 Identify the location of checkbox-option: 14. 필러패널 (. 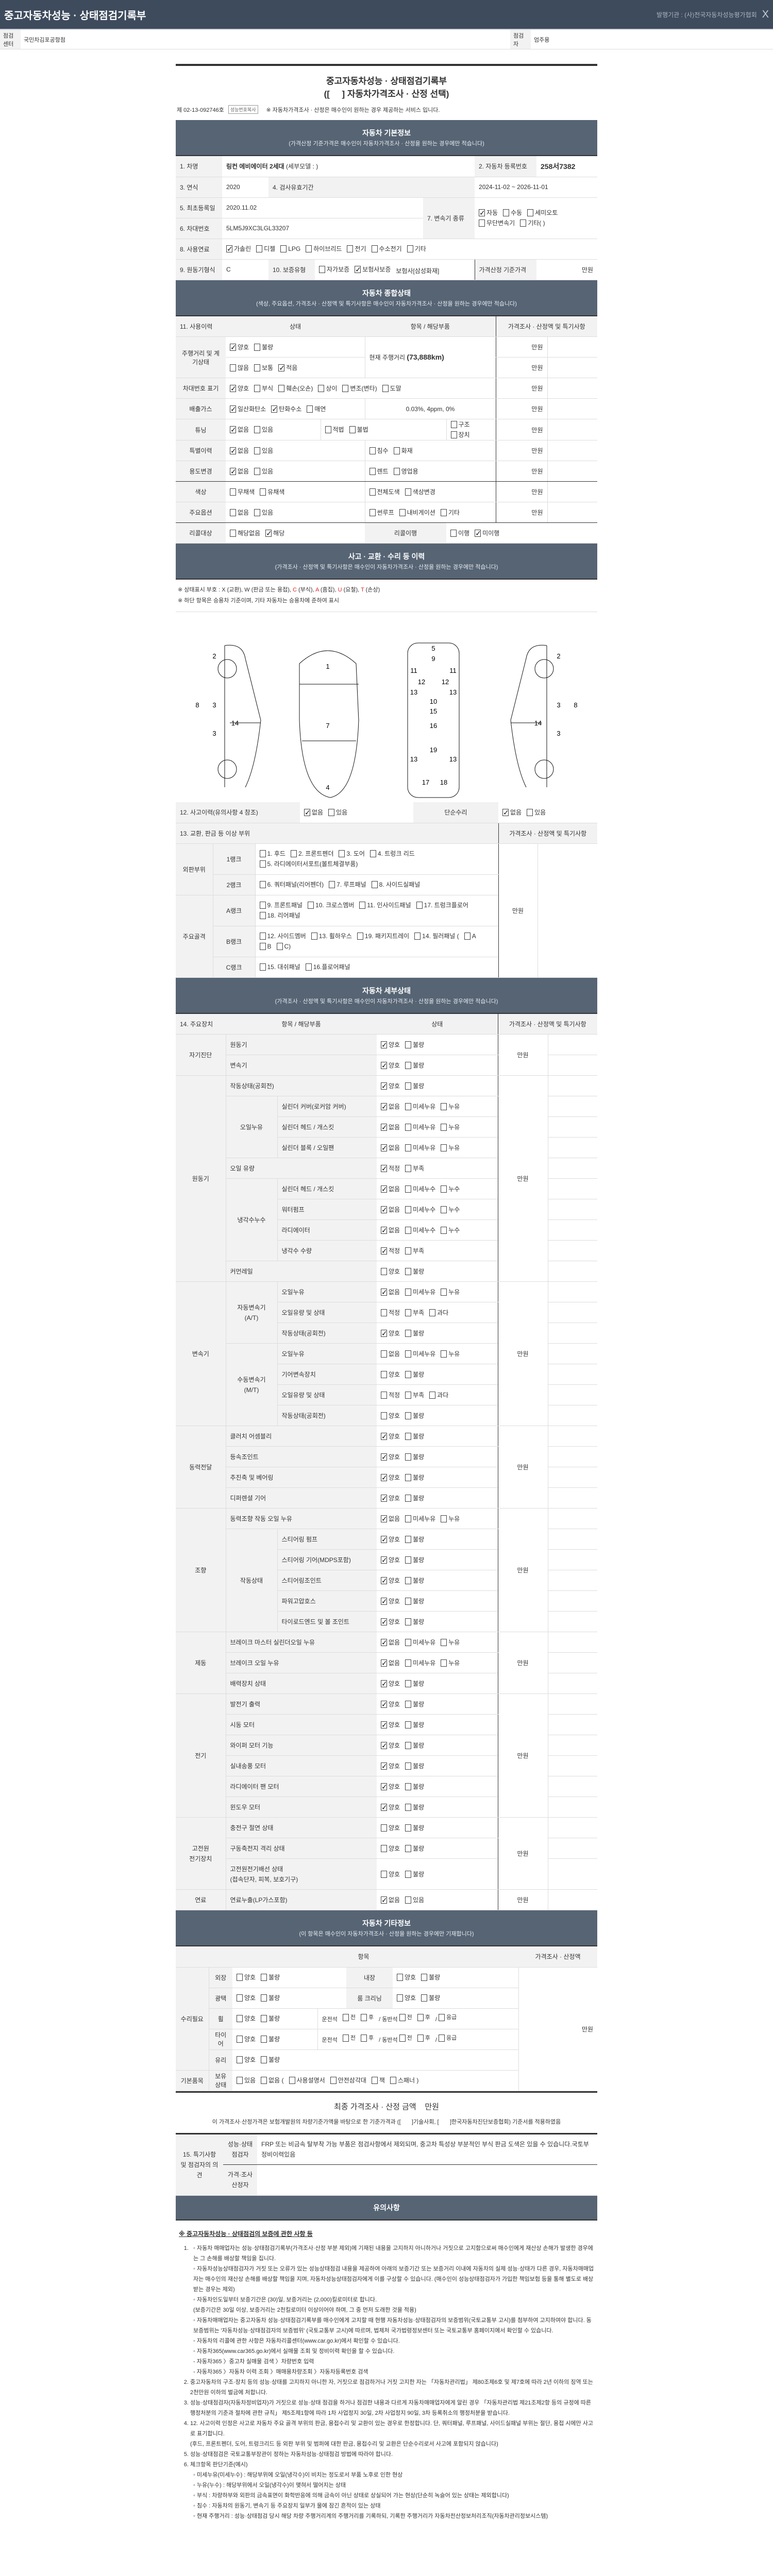
(436, 936).